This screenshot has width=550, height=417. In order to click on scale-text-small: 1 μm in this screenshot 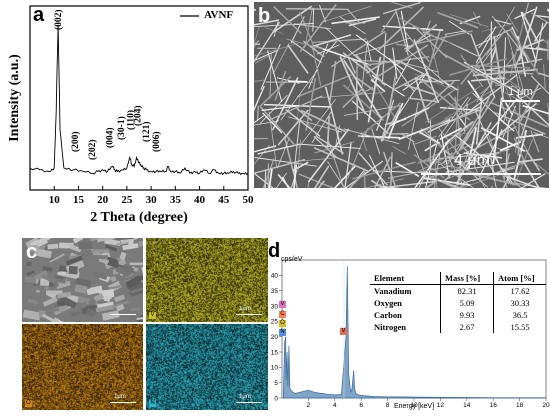, I will do `click(520, 92)`.